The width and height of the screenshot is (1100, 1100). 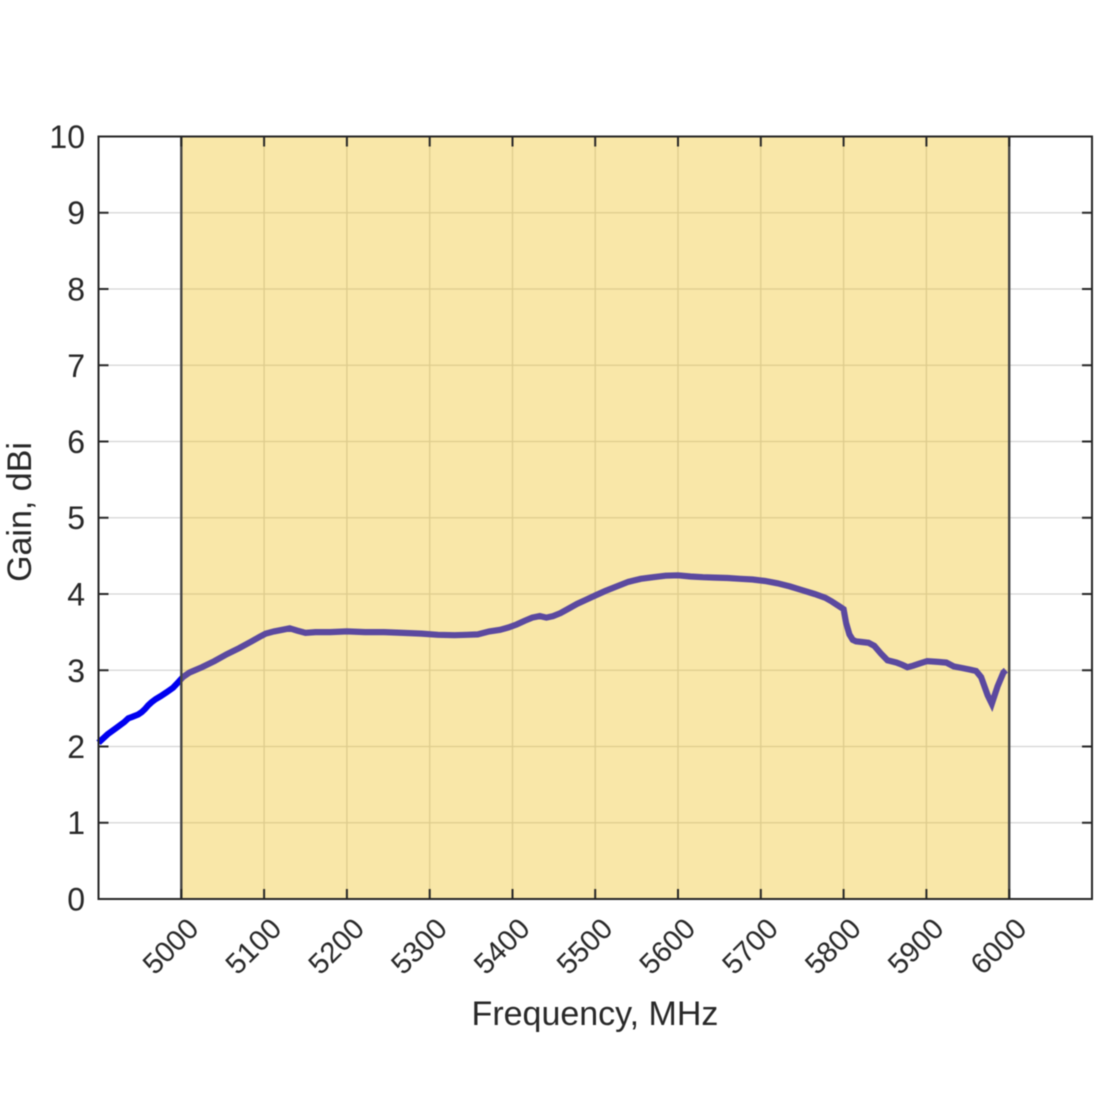 I want to click on svg-text: Frequency, MHz, so click(x=595, y=1014).